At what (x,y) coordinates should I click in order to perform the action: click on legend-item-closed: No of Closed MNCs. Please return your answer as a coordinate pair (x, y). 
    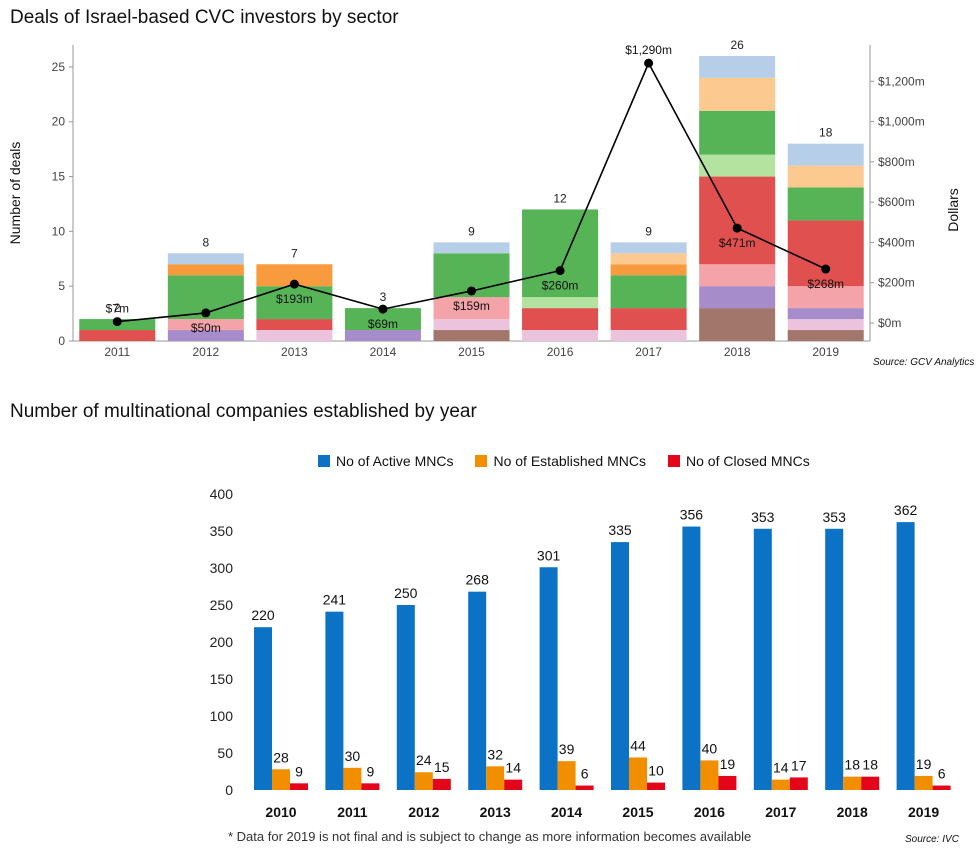
    Looking at the image, I should click on (739, 461).